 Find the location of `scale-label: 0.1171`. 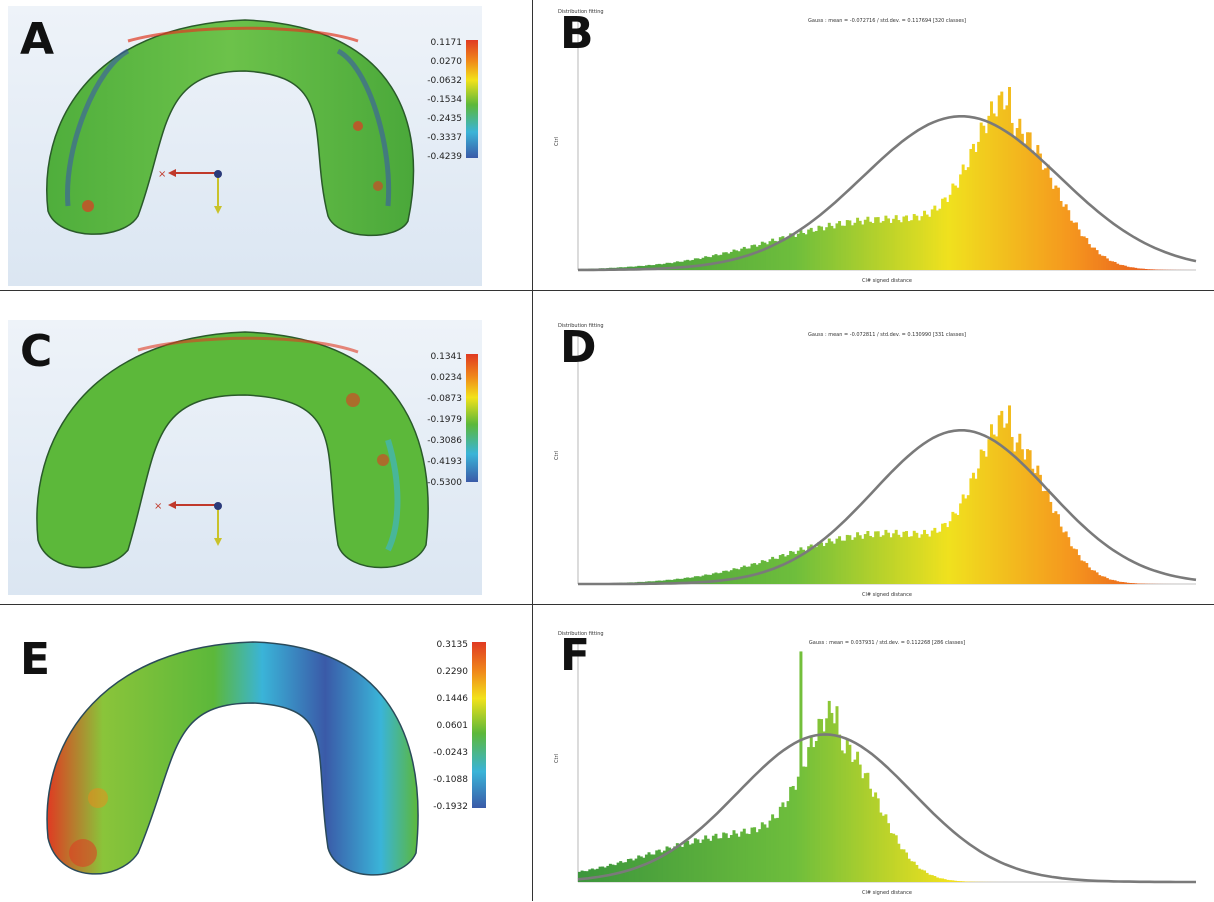

scale-label: 0.1171 is located at coordinates (447, 43).